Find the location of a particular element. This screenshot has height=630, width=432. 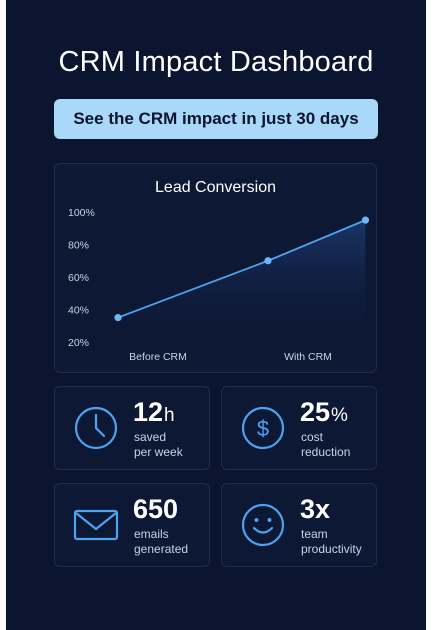

stat-label: cost reduction is located at coordinates (326, 444).